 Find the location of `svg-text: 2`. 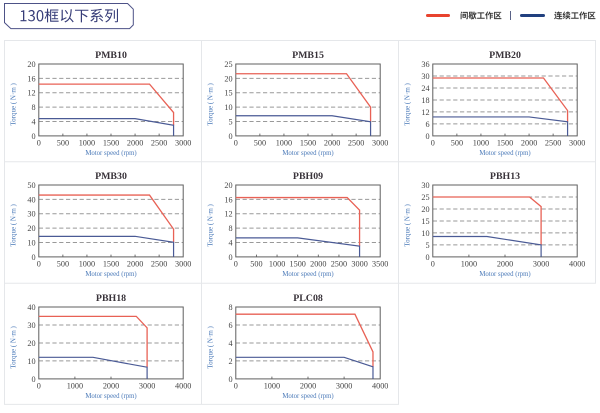

svg-text: 2 is located at coordinates (230, 360).